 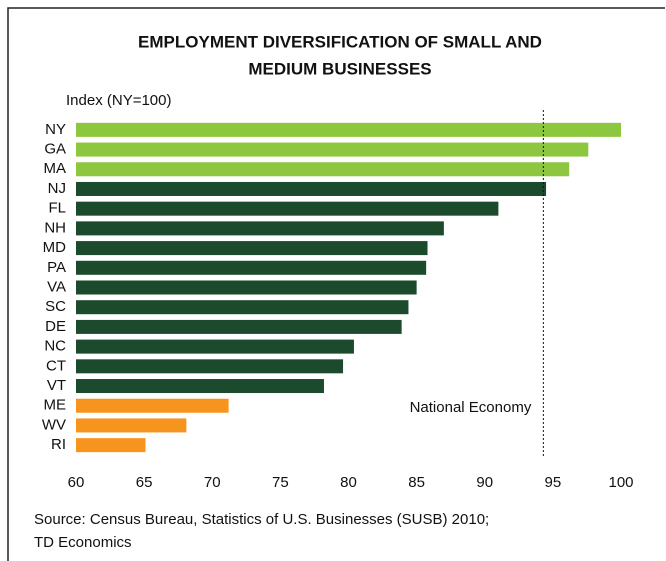 I want to click on y-tick-label: NC, so click(x=55, y=346).